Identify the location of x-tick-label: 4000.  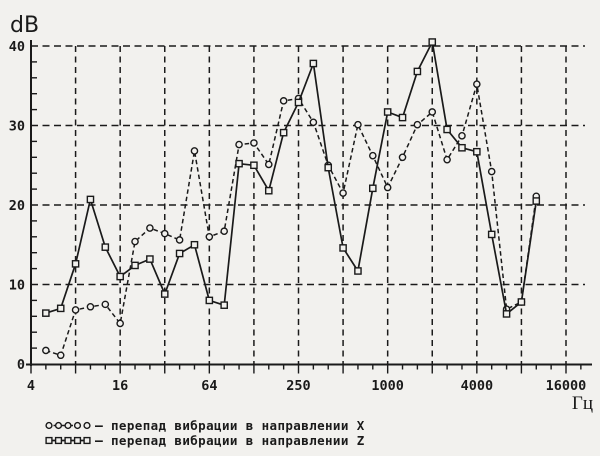
(477, 386).